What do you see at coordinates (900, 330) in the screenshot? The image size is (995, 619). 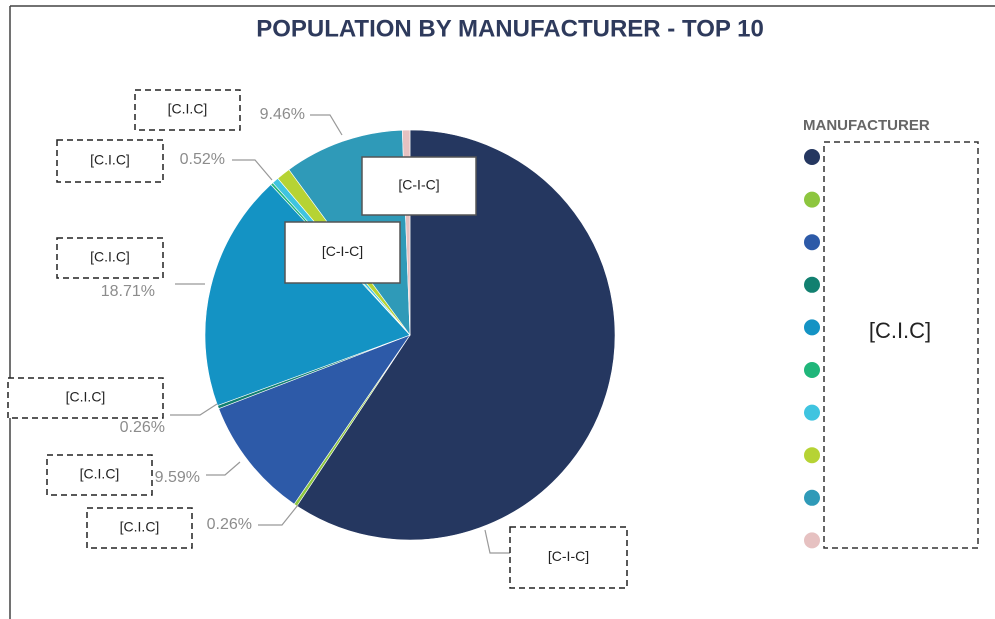 I see `legend-label: [C.I.C]` at bounding box center [900, 330].